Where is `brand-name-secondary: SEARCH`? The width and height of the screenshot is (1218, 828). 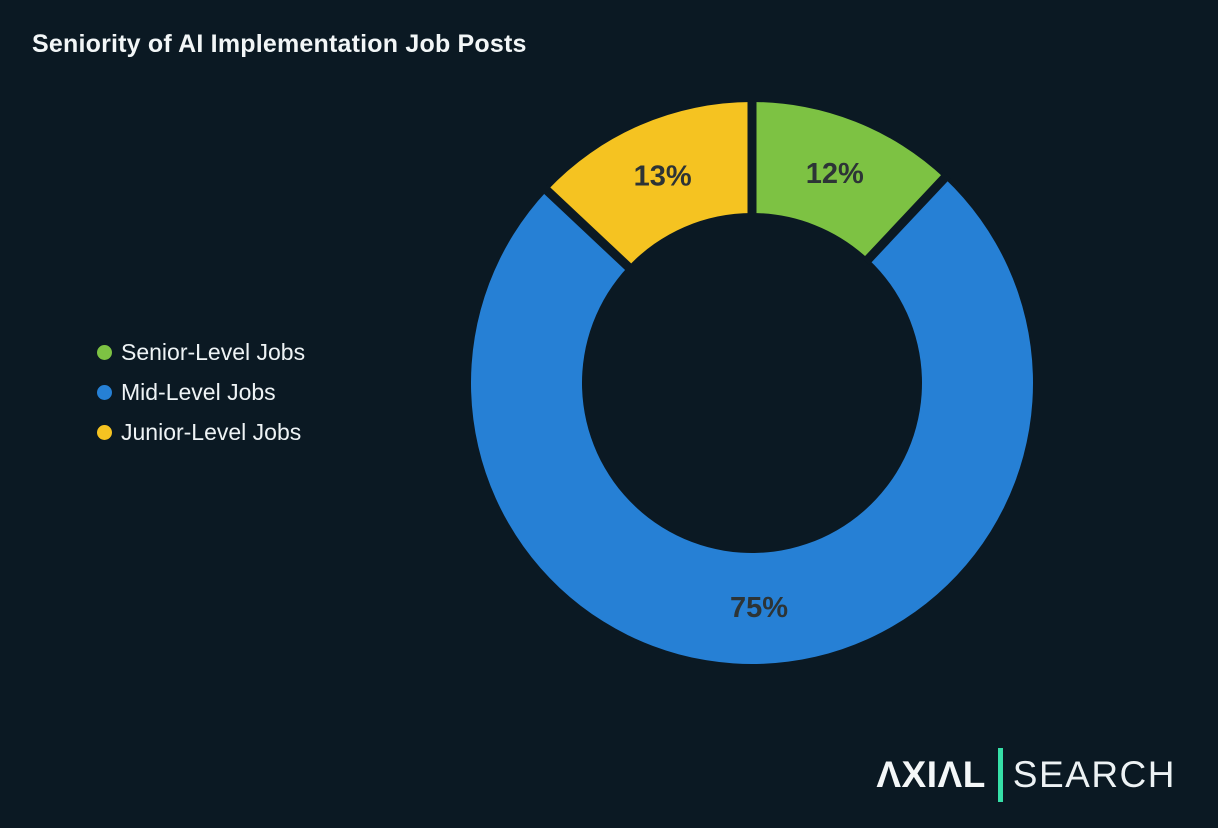 brand-name-secondary: SEARCH is located at coordinates (1094, 774).